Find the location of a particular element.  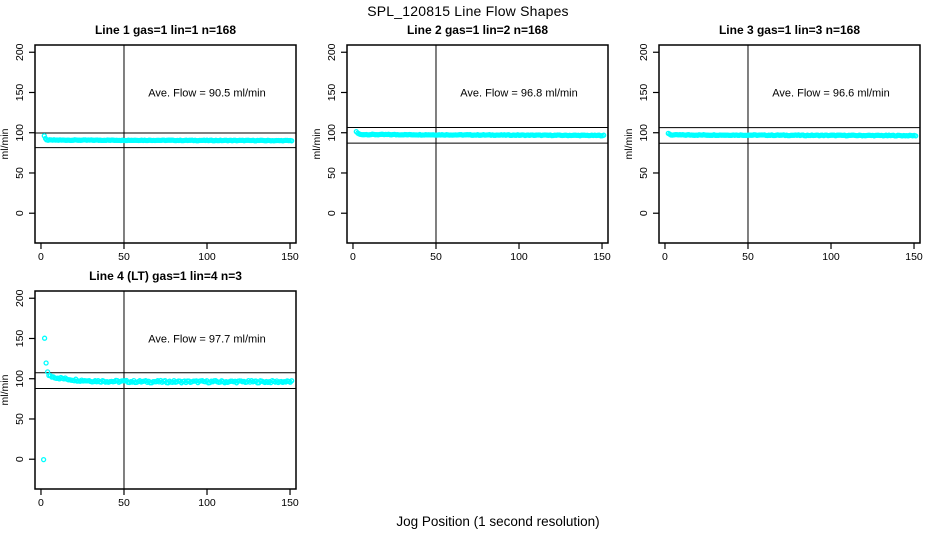

average-flow-annotation: Ave. Flow = 96.6 ml/min is located at coordinates (830, 93).